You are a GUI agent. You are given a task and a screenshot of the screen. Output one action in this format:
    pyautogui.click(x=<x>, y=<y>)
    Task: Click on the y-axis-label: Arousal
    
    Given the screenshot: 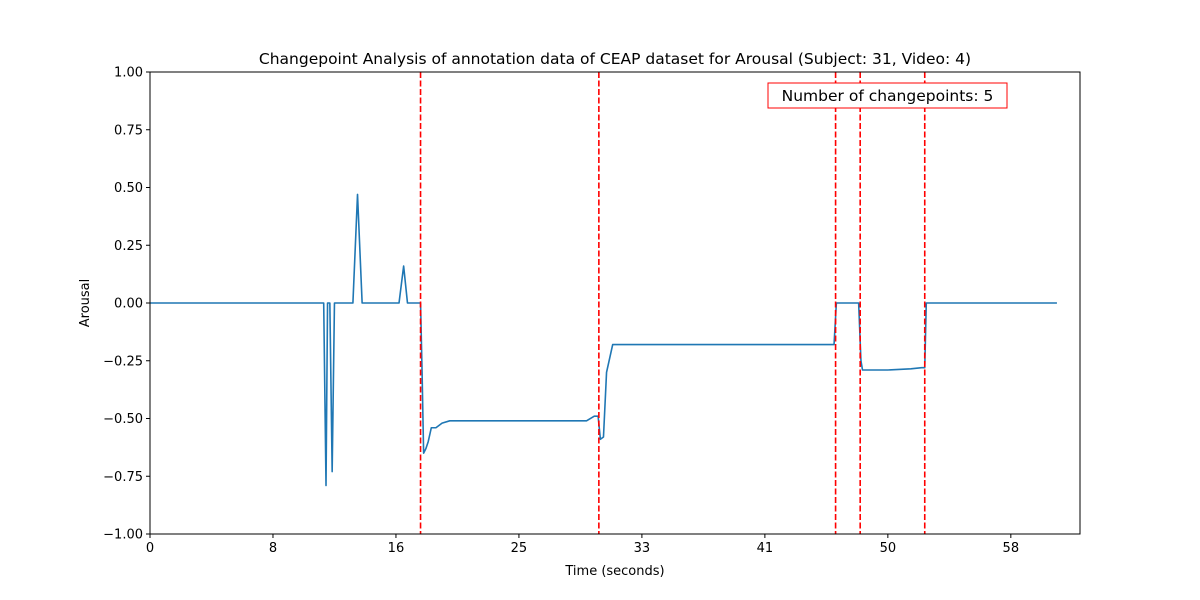 What is the action you would take?
    pyautogui.click(x=85, y=303)
    